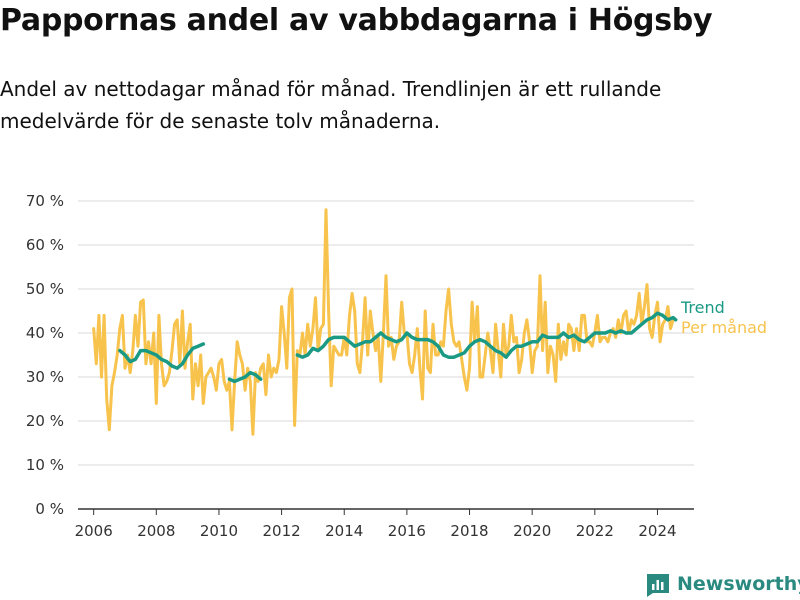  I want to click on y-tick-label: 0 %, so click(49, 509).